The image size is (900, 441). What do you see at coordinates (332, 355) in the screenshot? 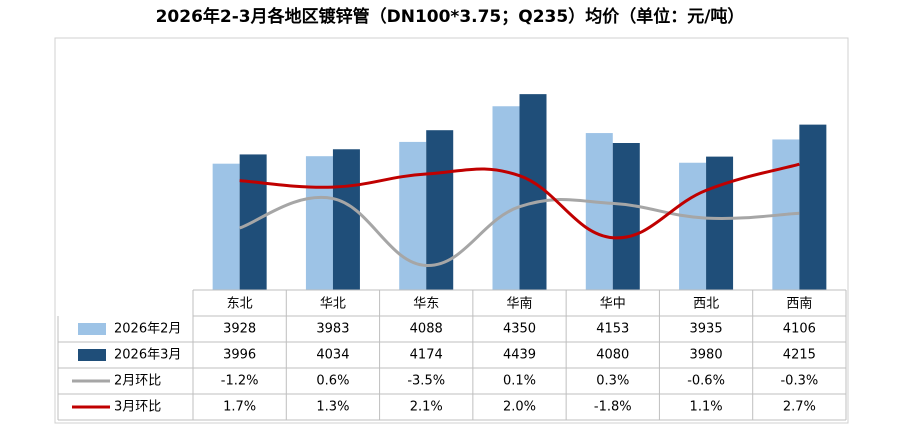
I see `table-cell: 4034` at bounding box center [332, 355].